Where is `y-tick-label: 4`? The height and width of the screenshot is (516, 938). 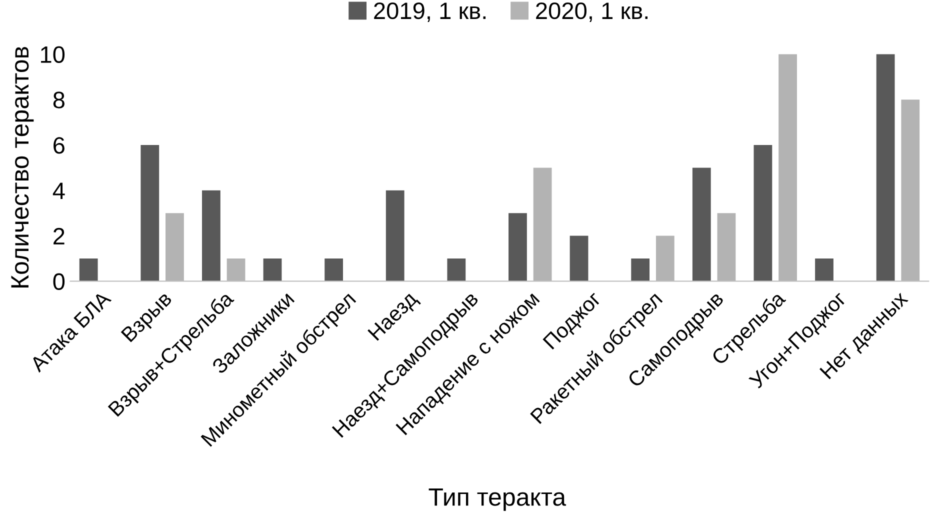
y-tick-label: 4 is located at coordinates (58, 190).